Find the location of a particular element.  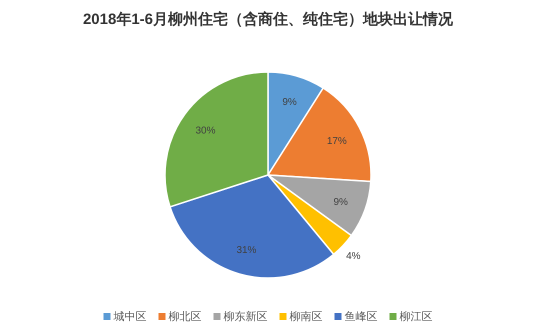

legend-label: 鱼峰区 is located at coordinates (361, 317).